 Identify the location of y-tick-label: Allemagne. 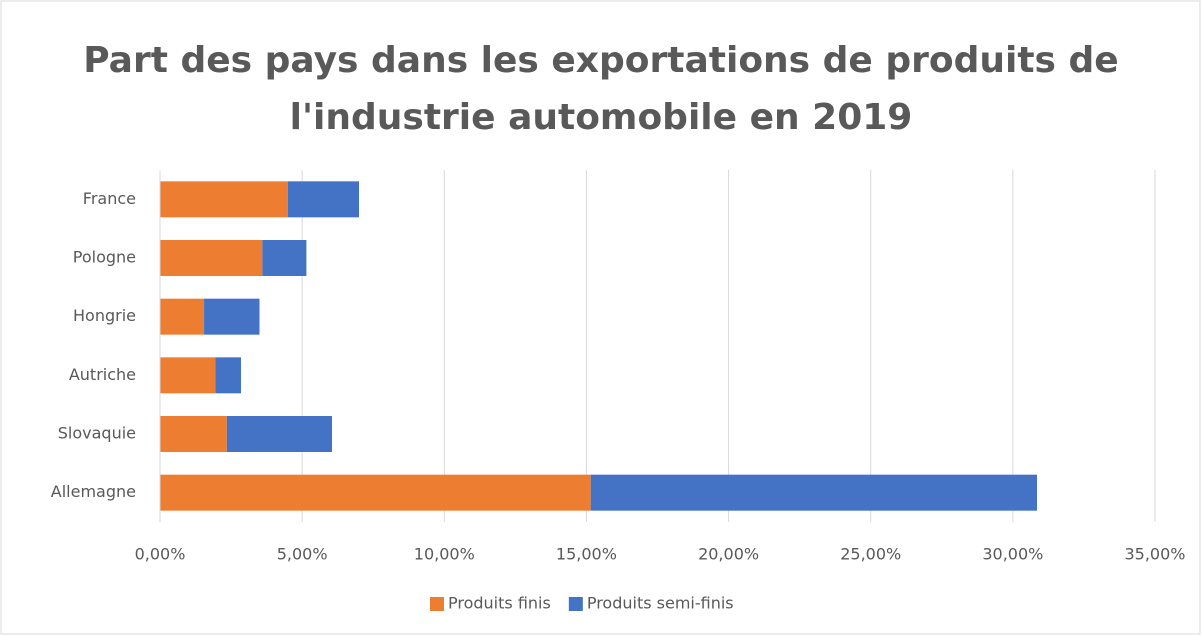
(93, 491).